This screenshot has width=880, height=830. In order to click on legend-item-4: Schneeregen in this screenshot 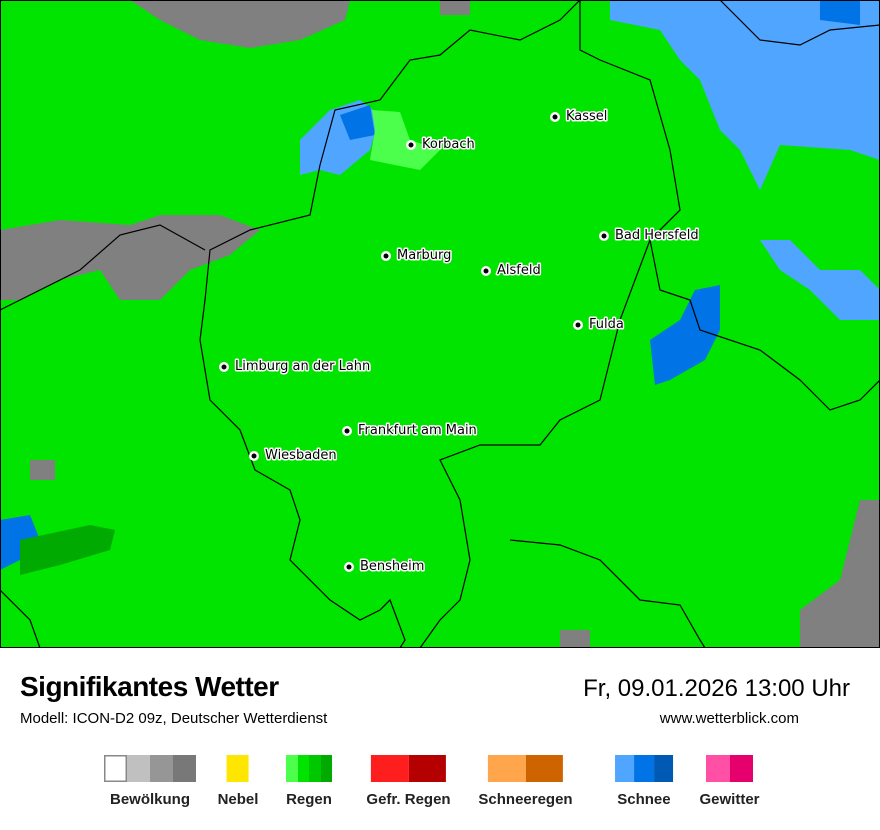, I will do `click(525, 781)`.